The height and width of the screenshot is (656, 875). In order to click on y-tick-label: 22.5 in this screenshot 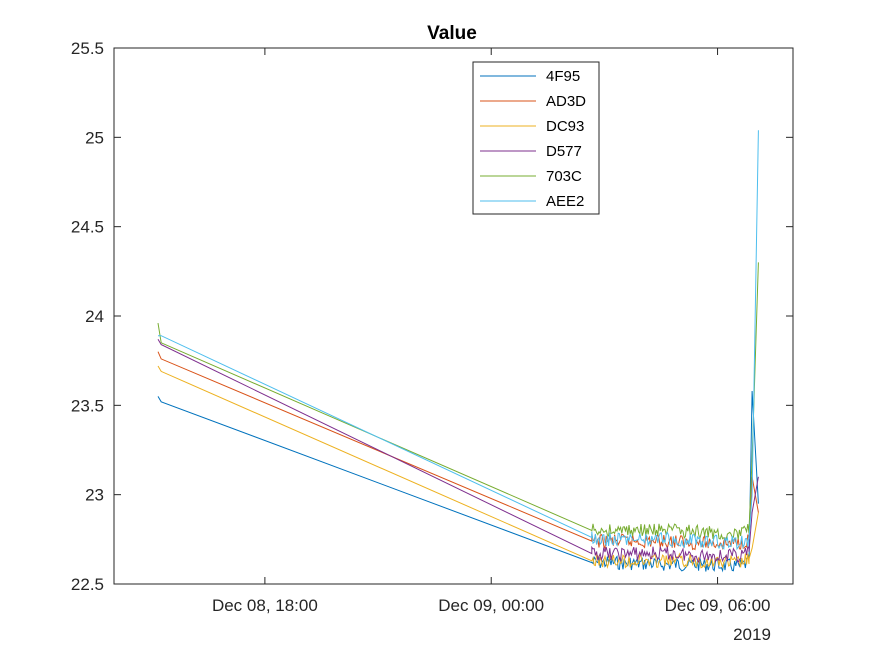, I will do `click(87, 584)`.